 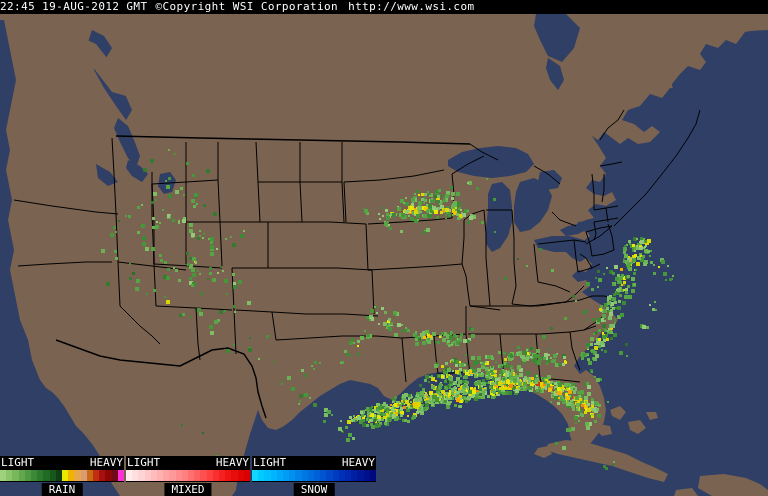 I want to click on legend-gradient-mixed, so click(x=188, y=475).